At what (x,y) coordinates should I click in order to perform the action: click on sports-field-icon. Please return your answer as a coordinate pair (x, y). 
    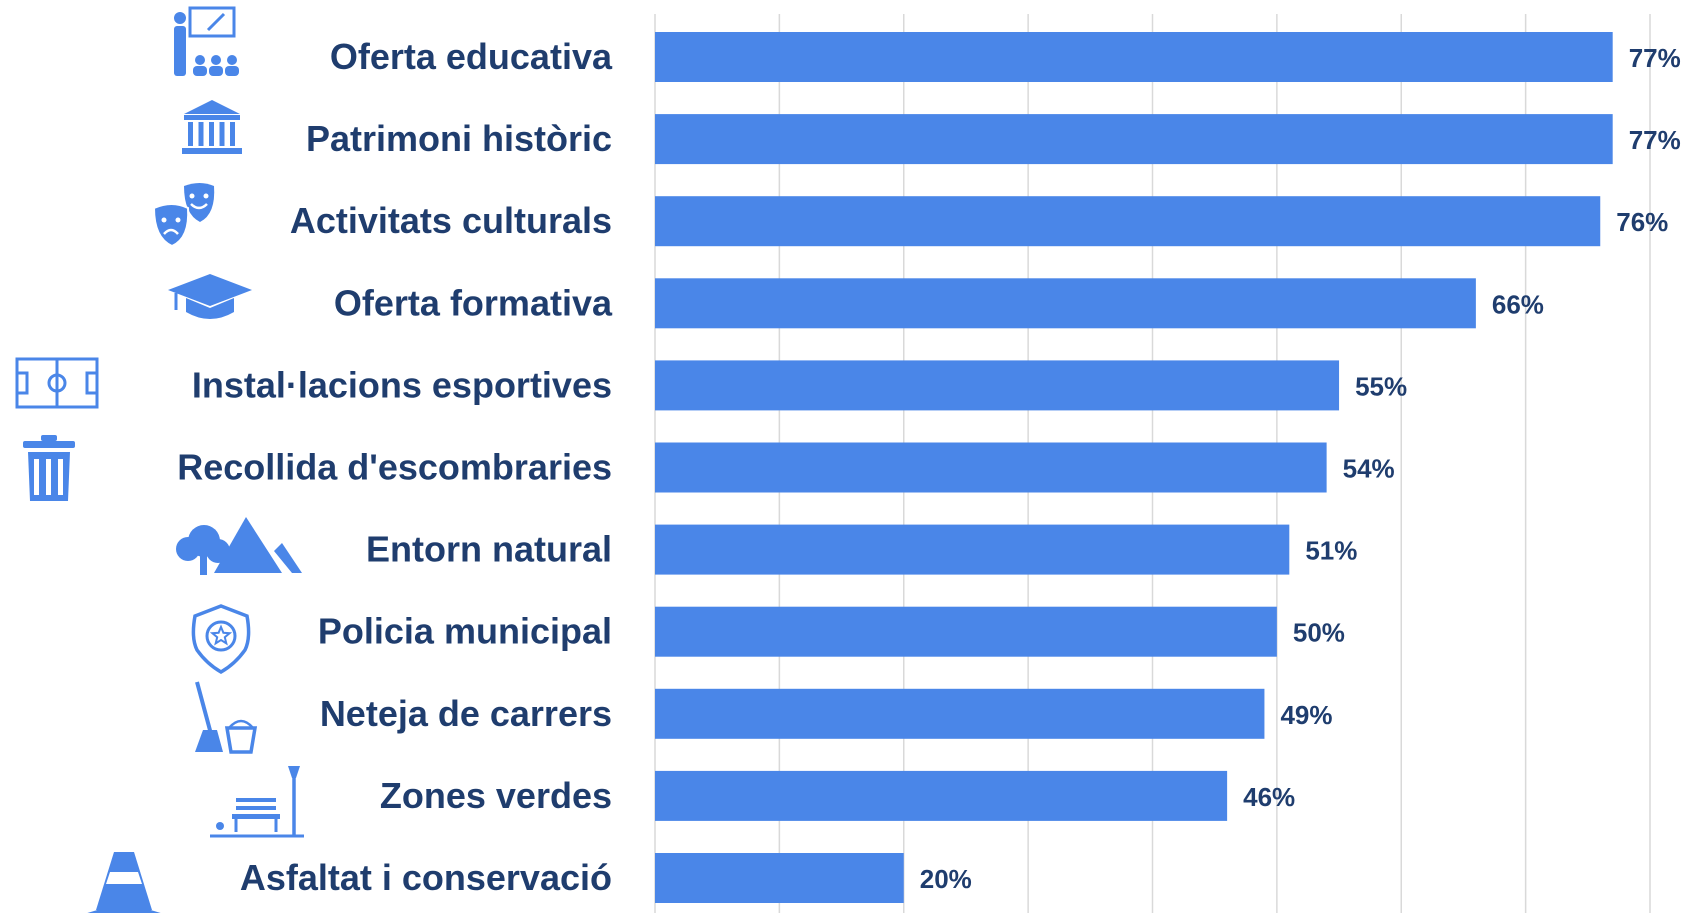
    Looking at the image, I should click on (57, 383).